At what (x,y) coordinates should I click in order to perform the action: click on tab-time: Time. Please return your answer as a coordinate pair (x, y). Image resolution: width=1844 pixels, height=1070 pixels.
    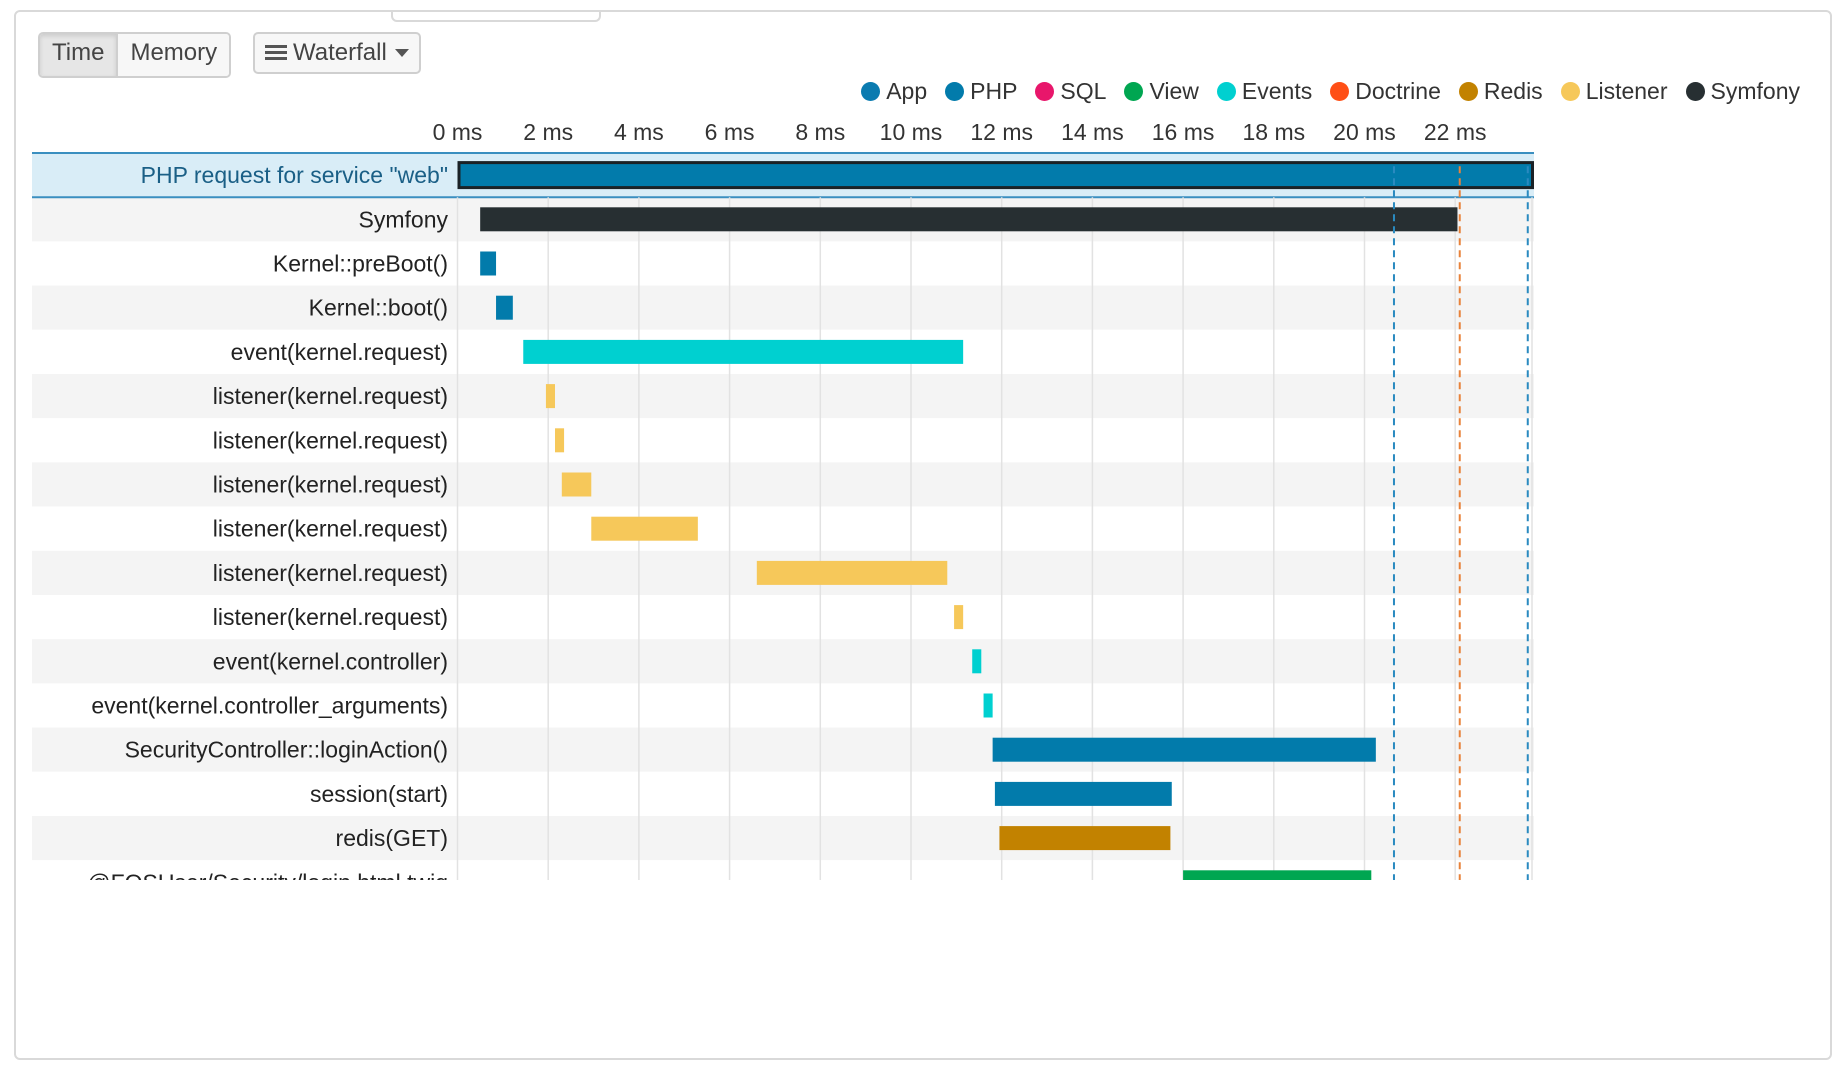
    Looking at the image, I should click on (78, 55).